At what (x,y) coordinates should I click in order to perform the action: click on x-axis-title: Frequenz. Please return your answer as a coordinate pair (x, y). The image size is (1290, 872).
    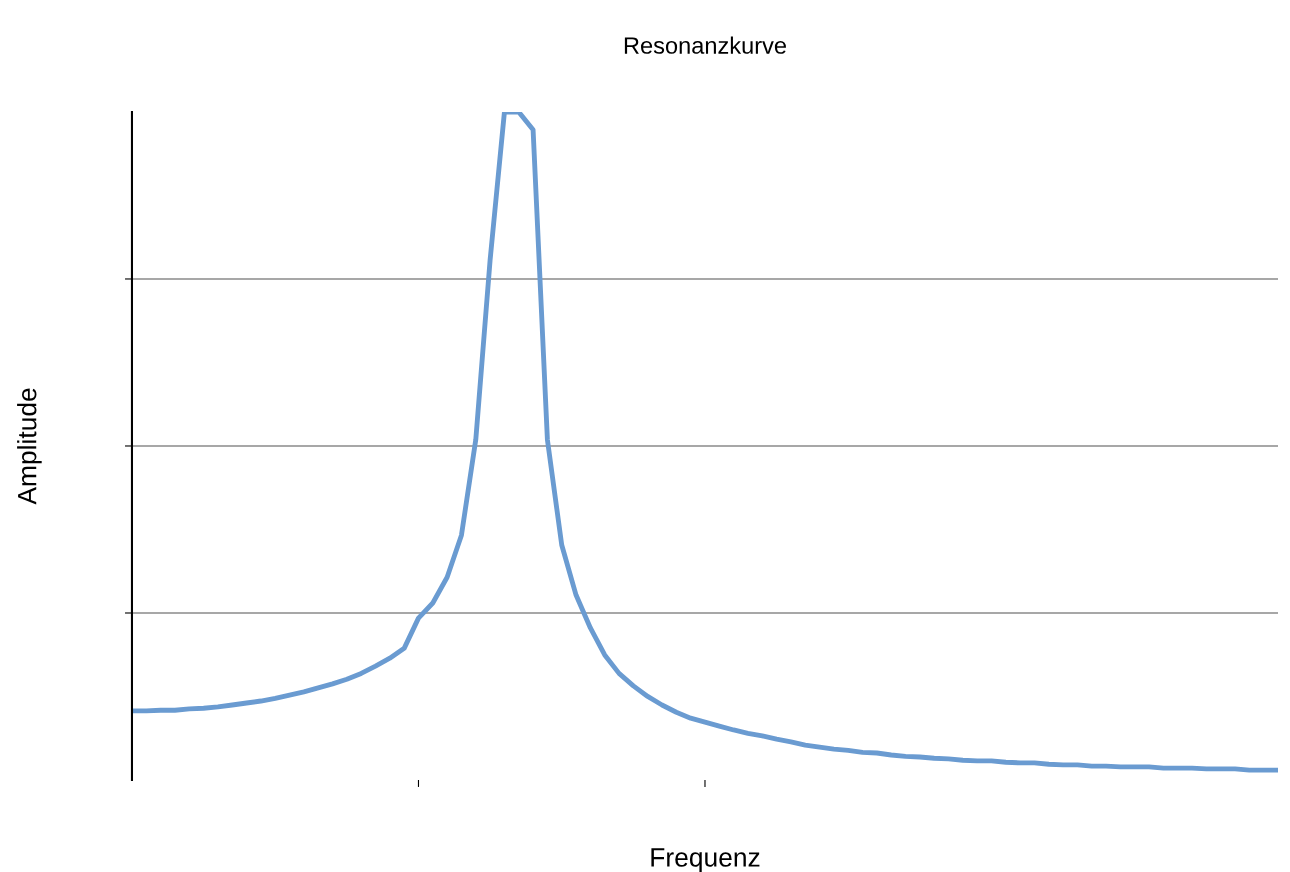
    Looking at the image, I should click on (705, 860).